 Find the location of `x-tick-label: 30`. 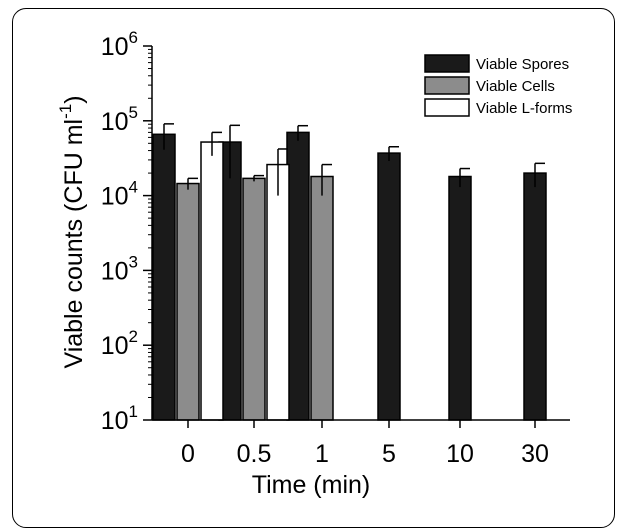

x-tick-label: 30 is located at coordinates (535, 454).